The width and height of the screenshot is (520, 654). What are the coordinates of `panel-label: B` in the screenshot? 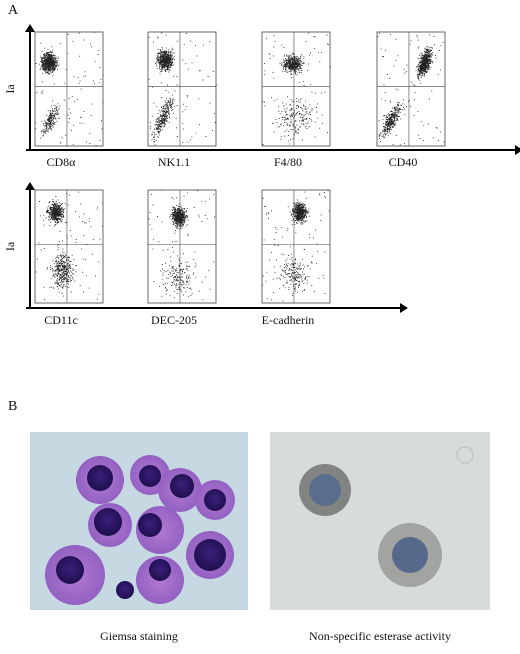 It's located at (12, 406).